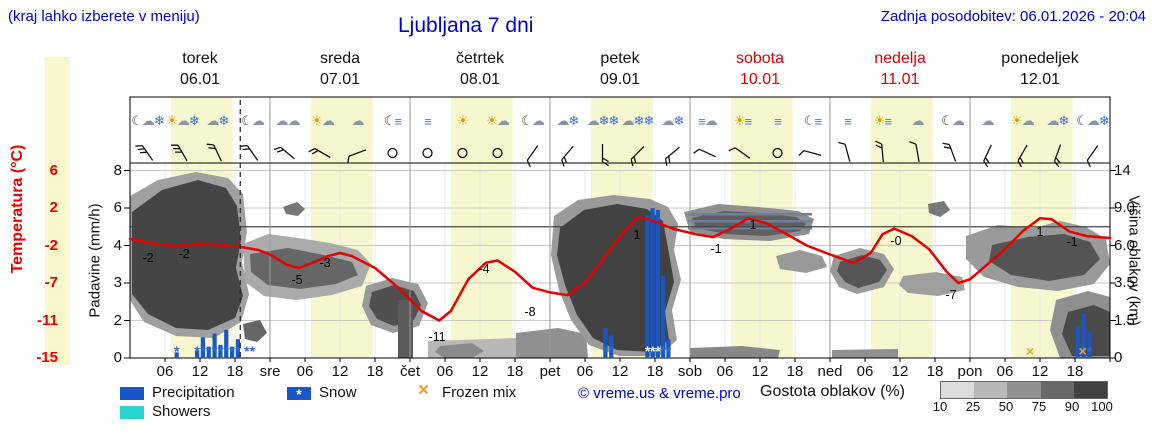 The width and height of the screenshot is (1152, 443). Describe the element at coordinates (57, 211) in the screenshot. I see `temperature-scale-strip` at that location.